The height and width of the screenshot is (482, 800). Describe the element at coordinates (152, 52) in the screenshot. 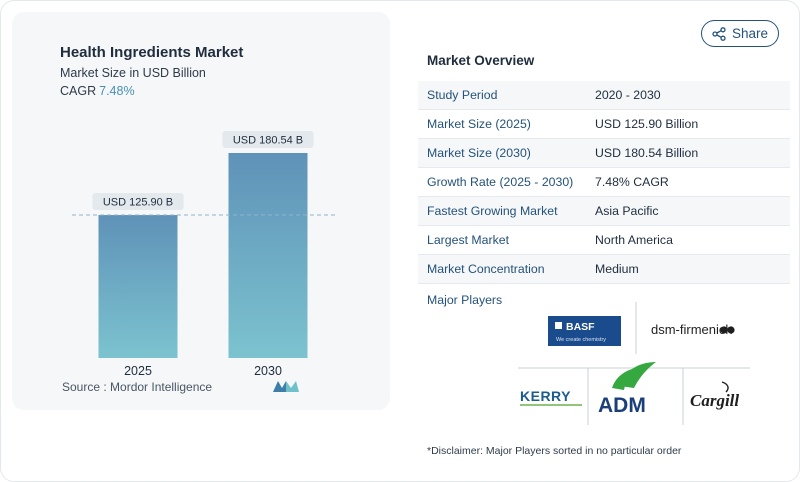

I see `chart-title: Health Ingredients Market` at that location.